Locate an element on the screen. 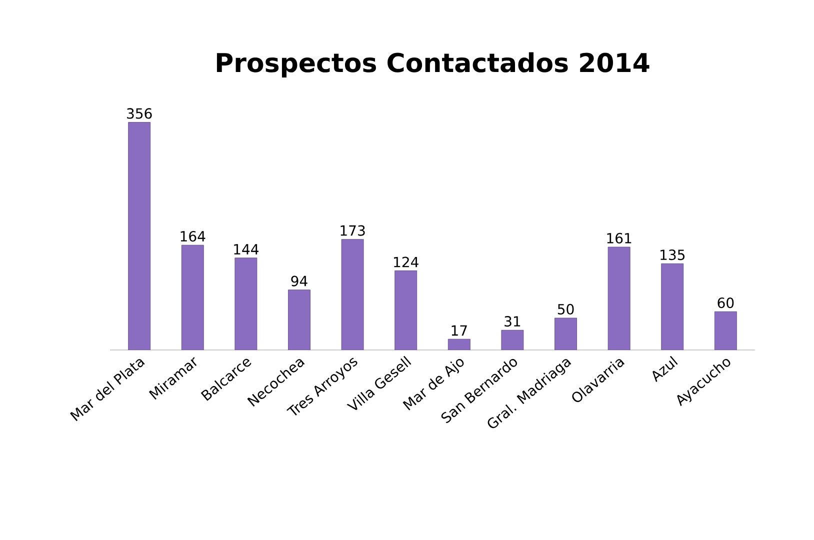  chart-title: Prospectos Contactados 2014 is located at coordinates (433, 65).